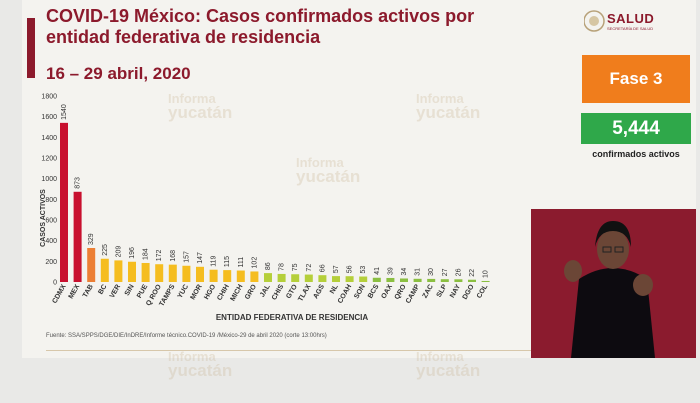 The width and height of the screenshot is (700, 403). I want to click on salud-logo, so click(594, 21).